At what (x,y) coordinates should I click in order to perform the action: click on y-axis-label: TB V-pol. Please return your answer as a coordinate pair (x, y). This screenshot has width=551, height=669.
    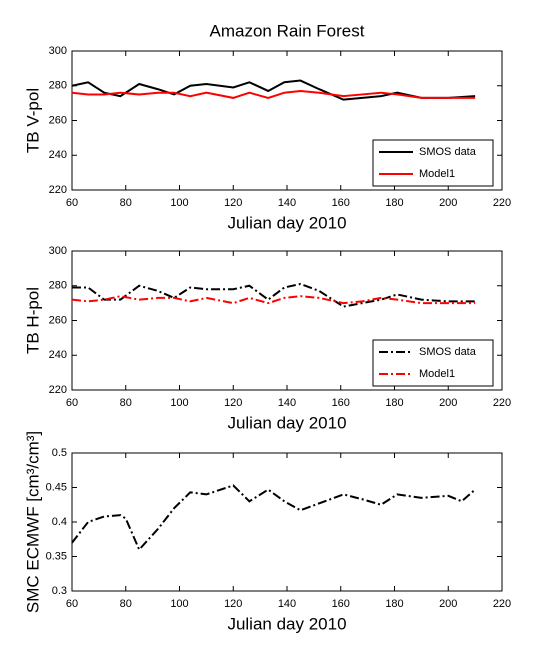
    Looking at the image, I should click on (32, 120).